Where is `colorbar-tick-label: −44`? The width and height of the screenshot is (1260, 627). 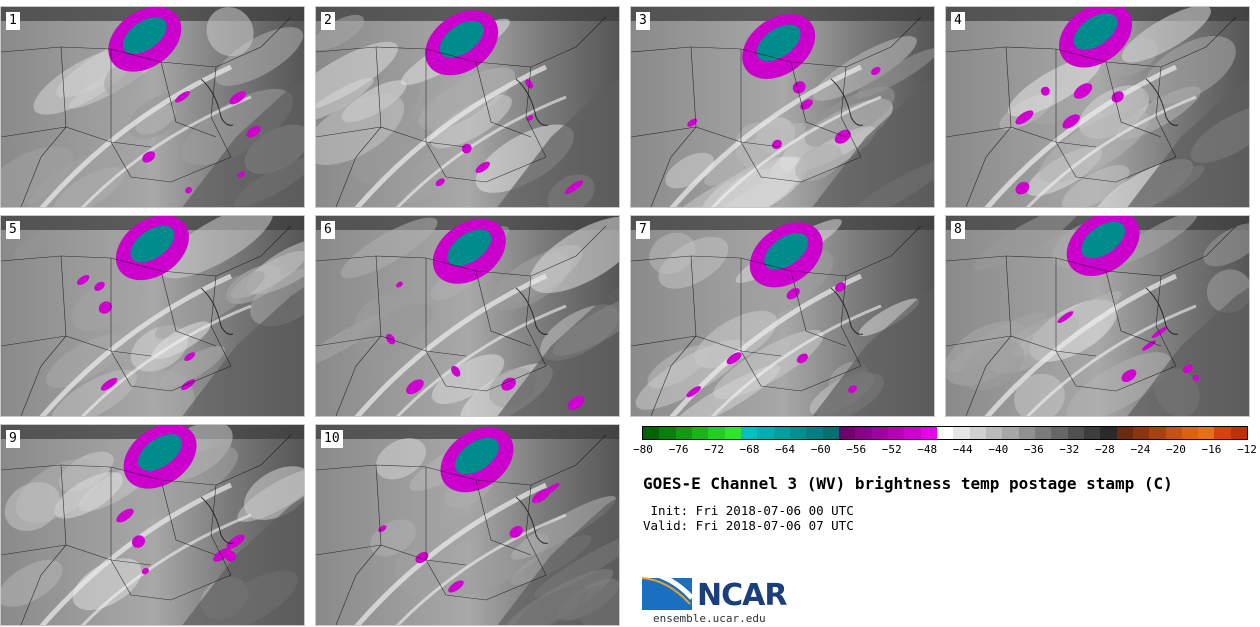 colorbar-tick-label: −44 is located at coordinates (962, 449).